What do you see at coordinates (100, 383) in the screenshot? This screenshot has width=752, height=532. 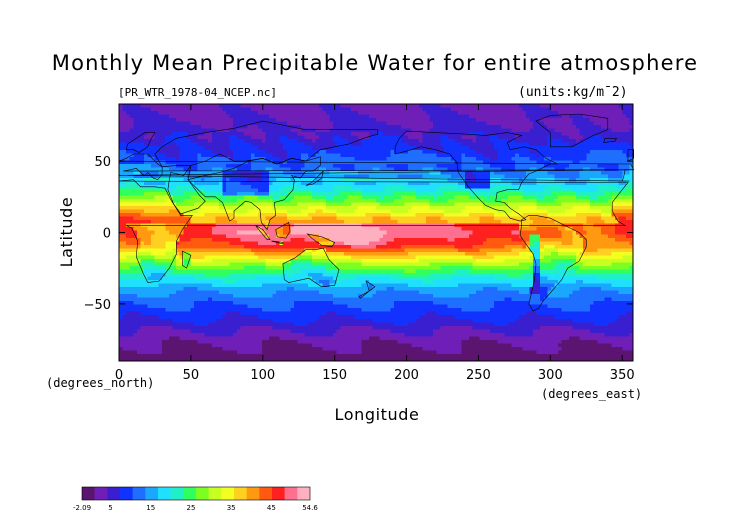 I see `y-units-label: (degrees_north)` at bounding box center [100, 383].